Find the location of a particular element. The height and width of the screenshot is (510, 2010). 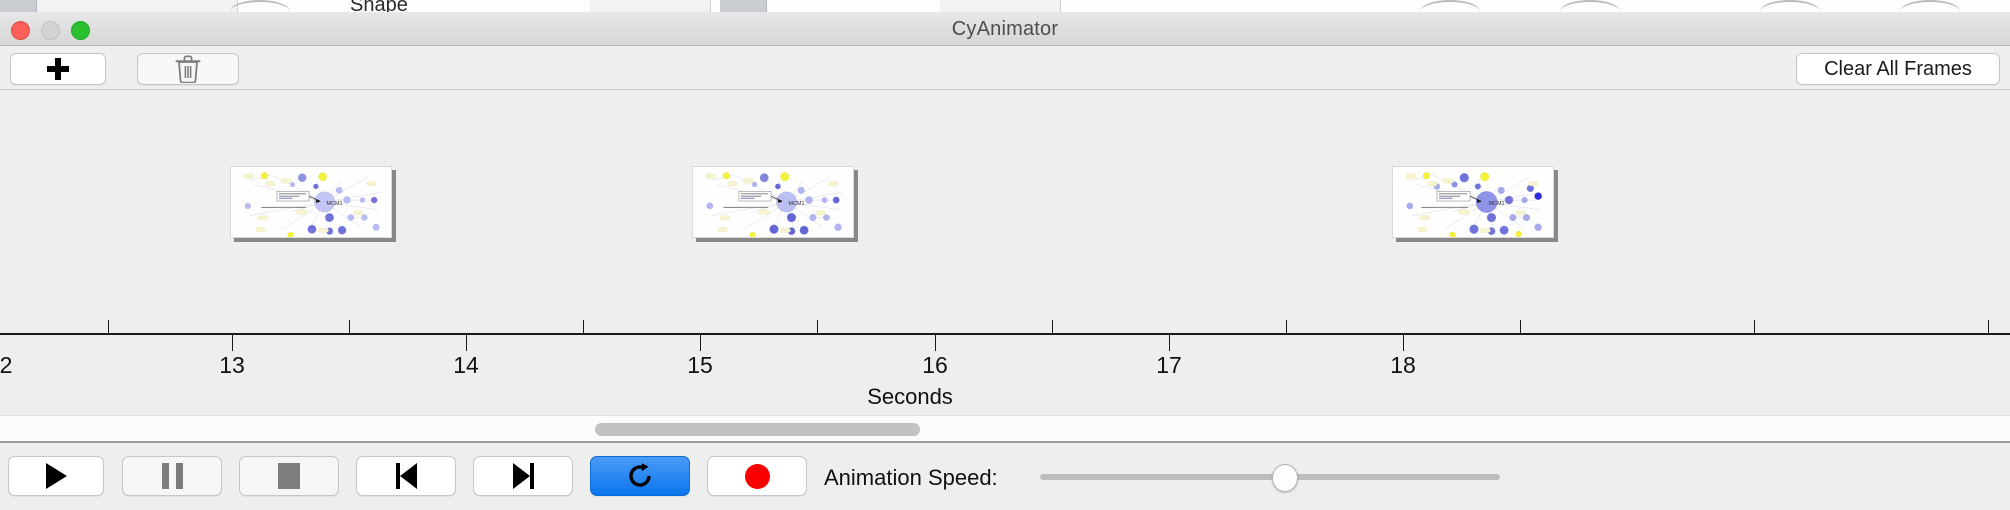

parent-curve-c is located at coordinates (1590, 6).